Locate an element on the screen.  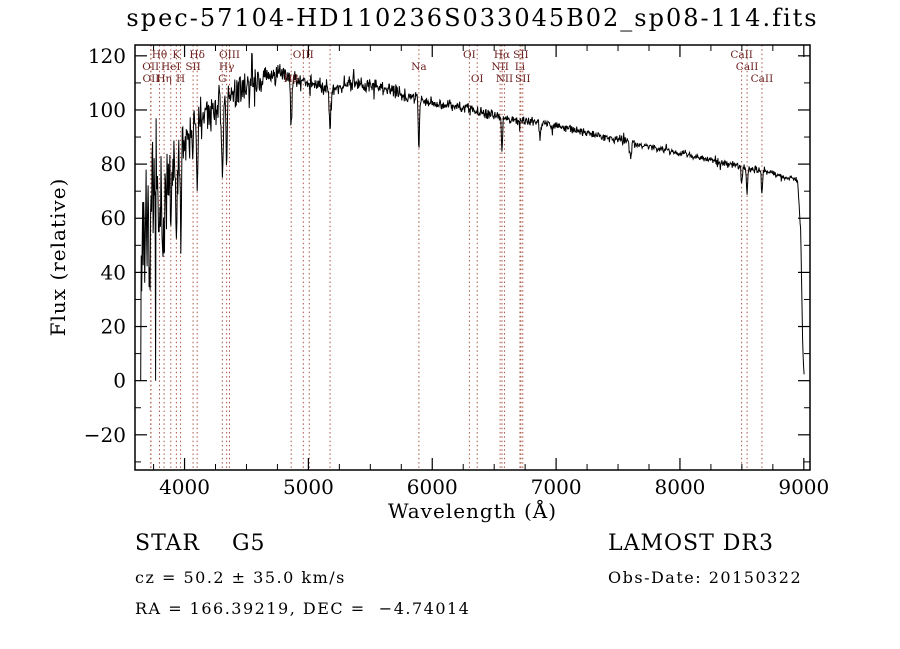
ra-dec-value: RA = 166.39219, DEC = −4.74014 is located at coordinates (303, 608).